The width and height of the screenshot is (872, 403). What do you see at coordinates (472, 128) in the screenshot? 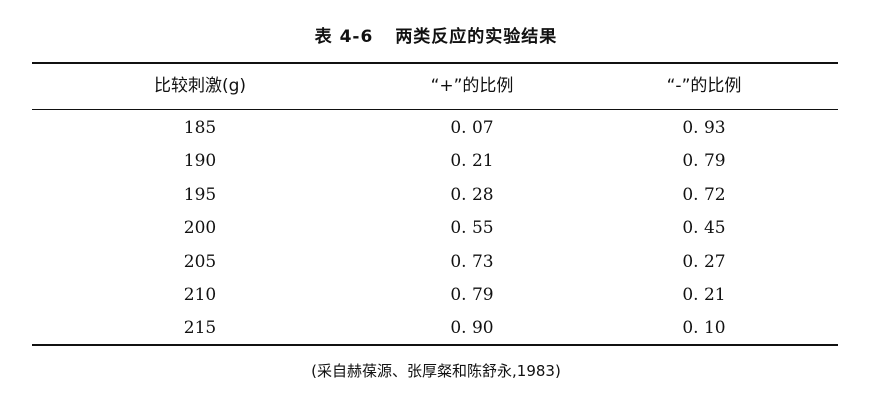
I see `row-1-plus: 0. 07` at bounding box center [472, 128].